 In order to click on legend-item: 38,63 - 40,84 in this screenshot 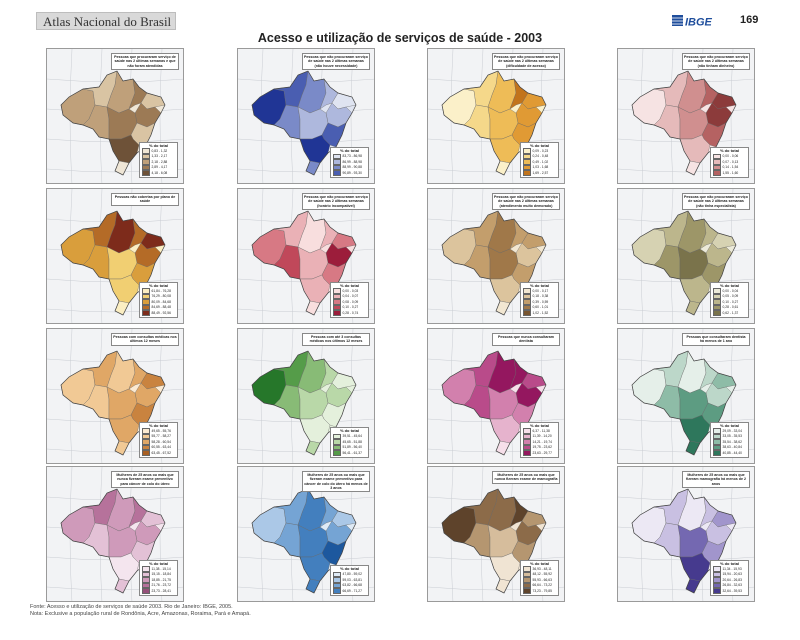, I will do `click(729, 447)`.